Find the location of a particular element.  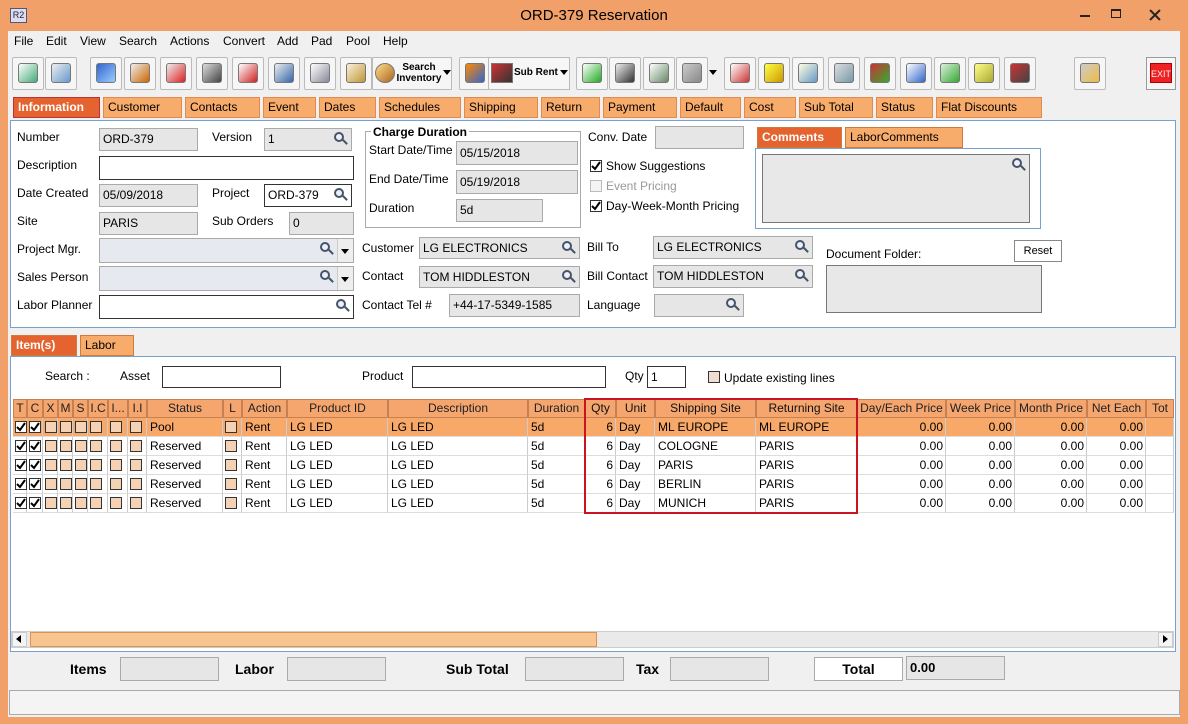

tab: Schedules is located at coordinates (420, 107).